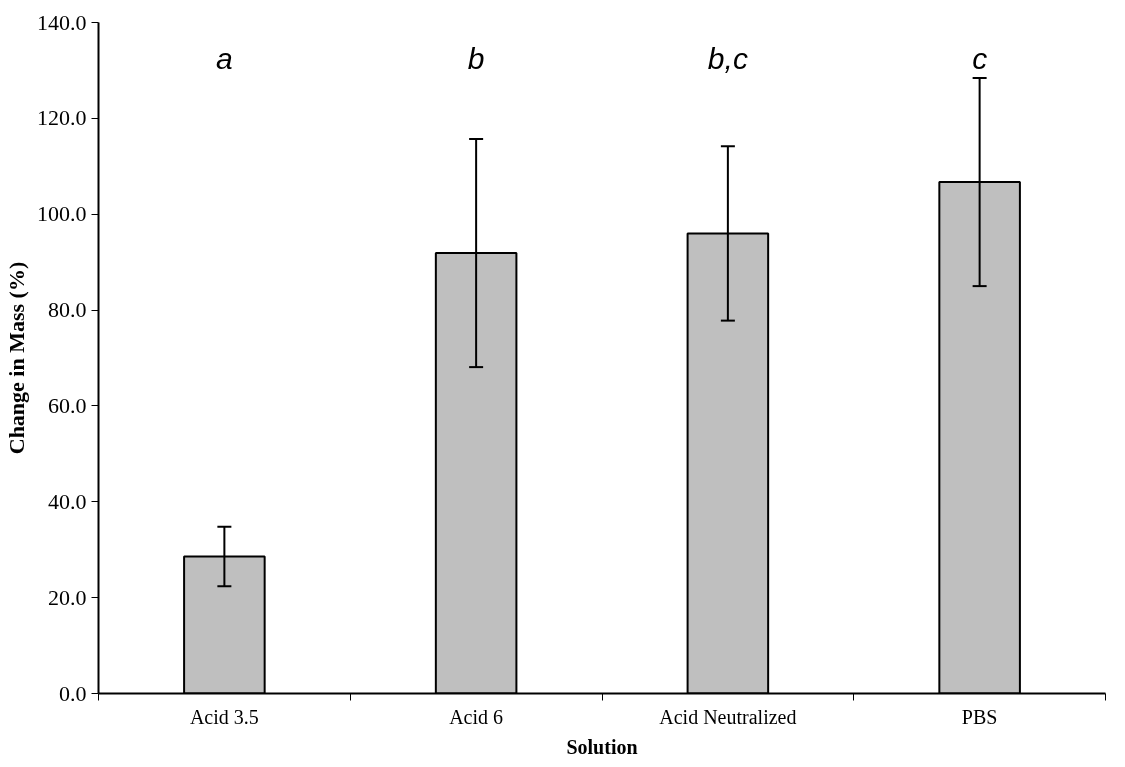 The width and height of the screenshot is (1125, 767). Describe the element at coordinates (728, 716) in the screenshot. I see `x-tick-label: Acid Neutralized` at that location.